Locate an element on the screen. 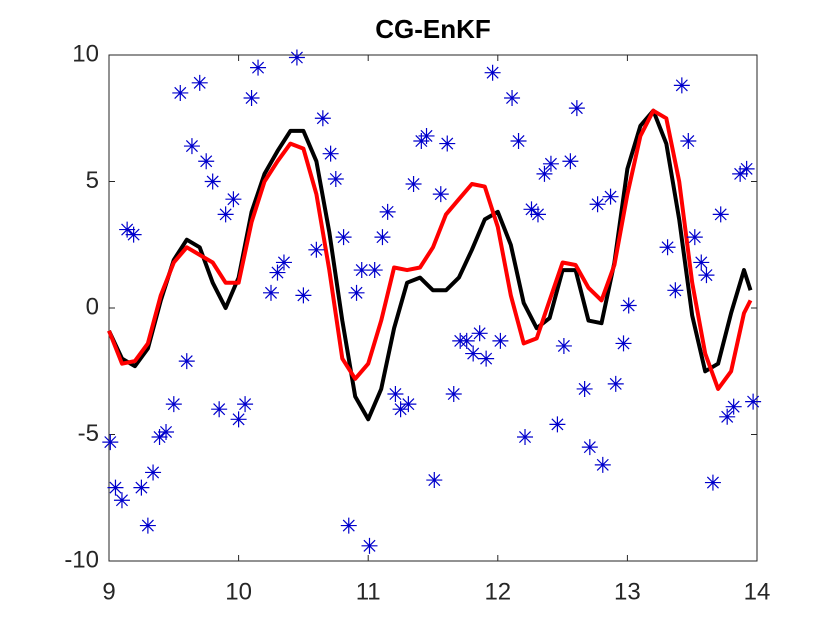 Image resolution: width=840 pixels, height=635 pixels. y-tick-label: -10 is located at coordinates (81, 559).